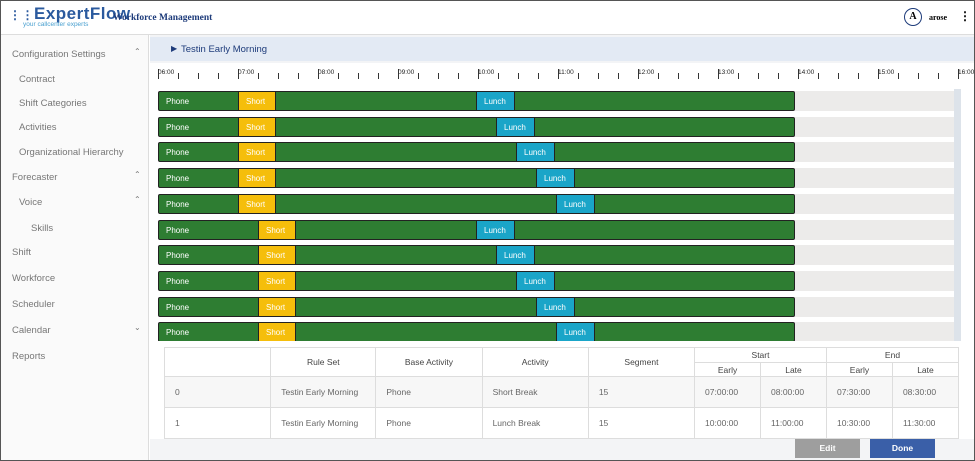  I want to click on subheader-row: Early Late Early Late, so click(562, 369).